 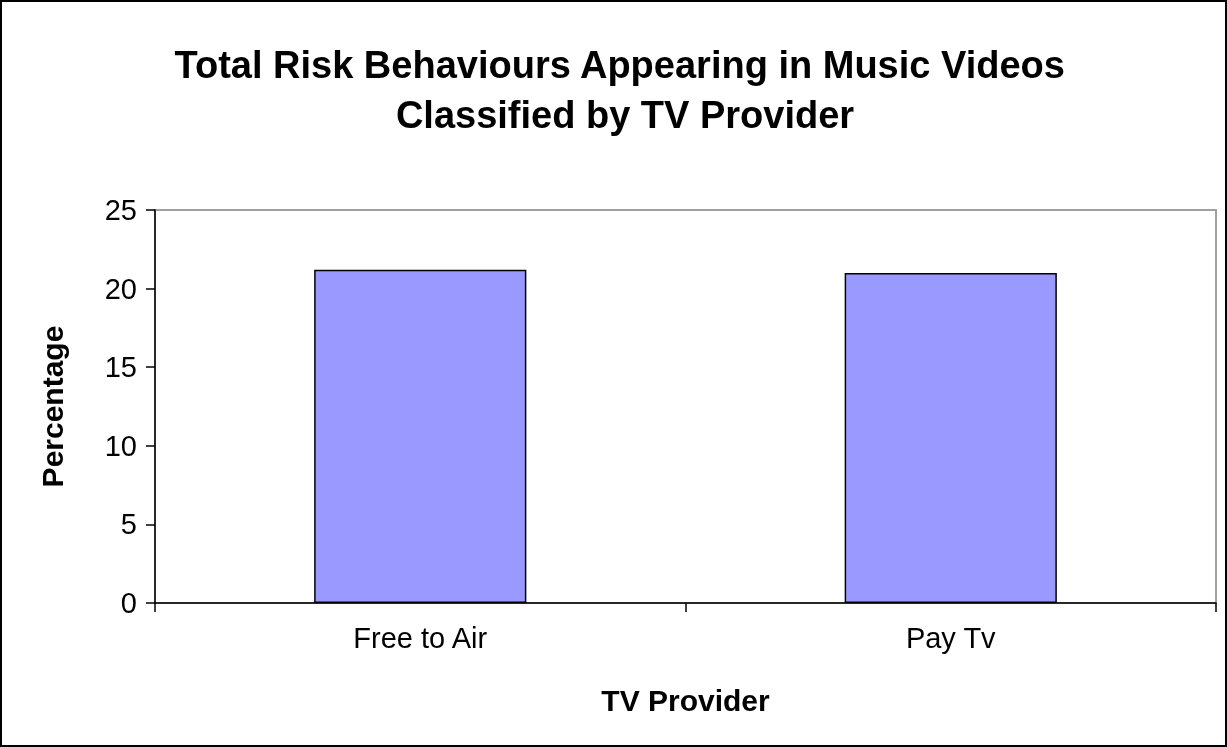 What do you see at coordinates (625, 90) in the screenshot?
I see `chart-title: Total Risk Behaviours Appearing in Music Videos Classified by TV Provider` at bounding box center [625, 90].